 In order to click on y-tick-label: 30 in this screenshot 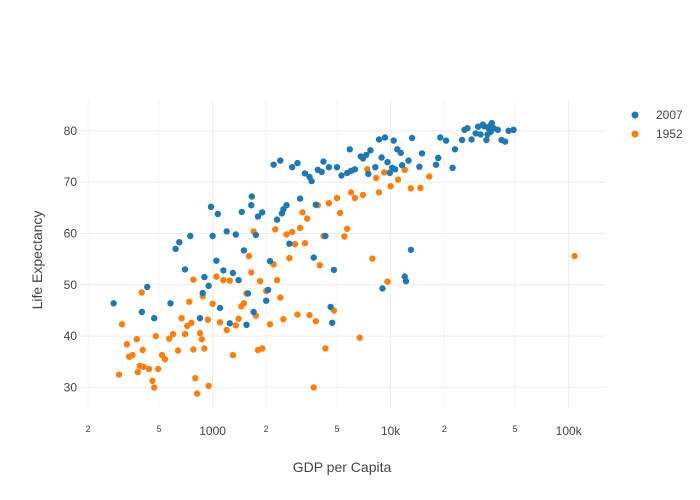, I will do `click(71, 387)`.